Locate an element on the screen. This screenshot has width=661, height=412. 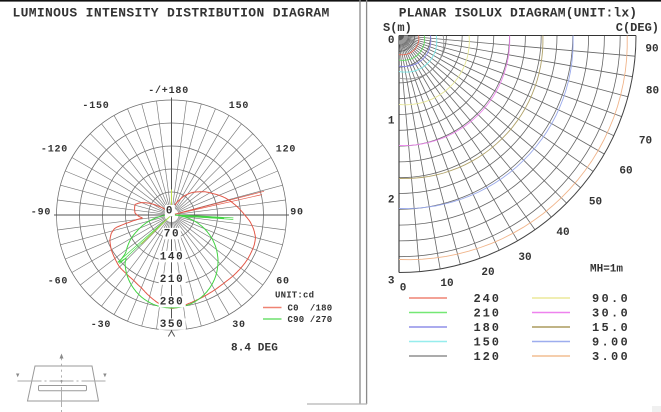
svg-text: UNIT:cd is located at coordinates (294, 296).